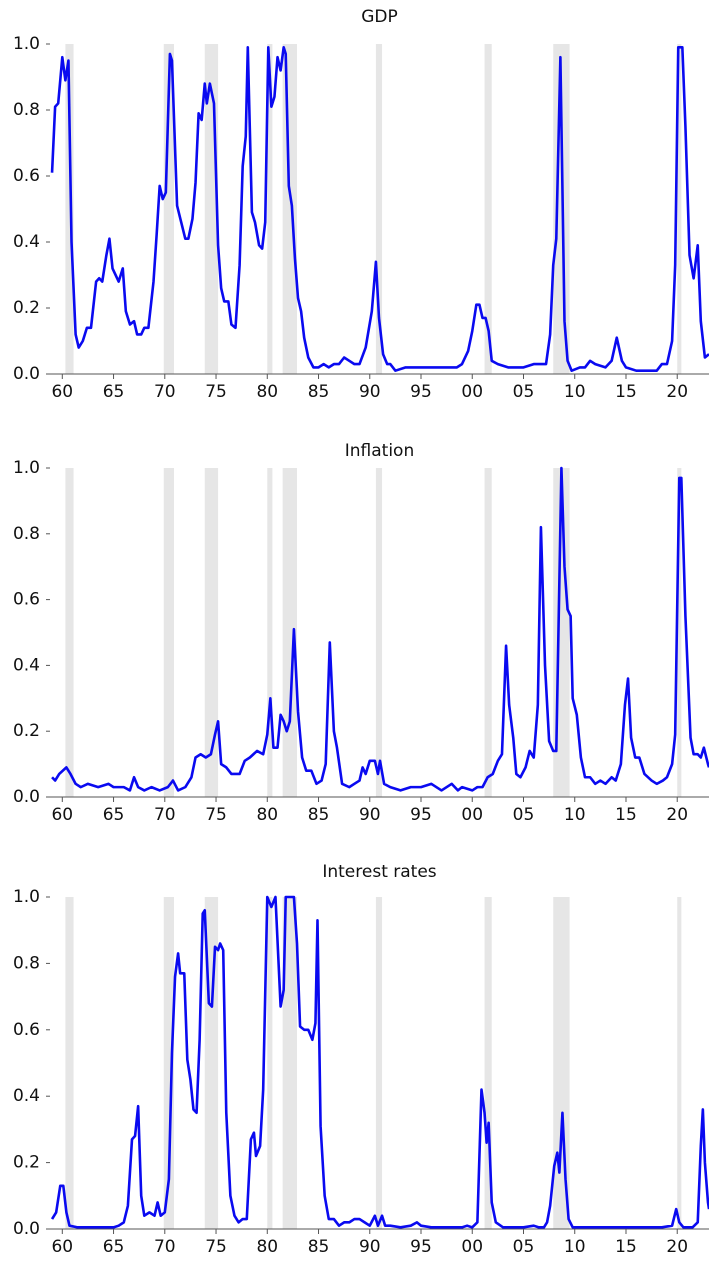  I want to click on chart-title: GDP, so click(379, 17).